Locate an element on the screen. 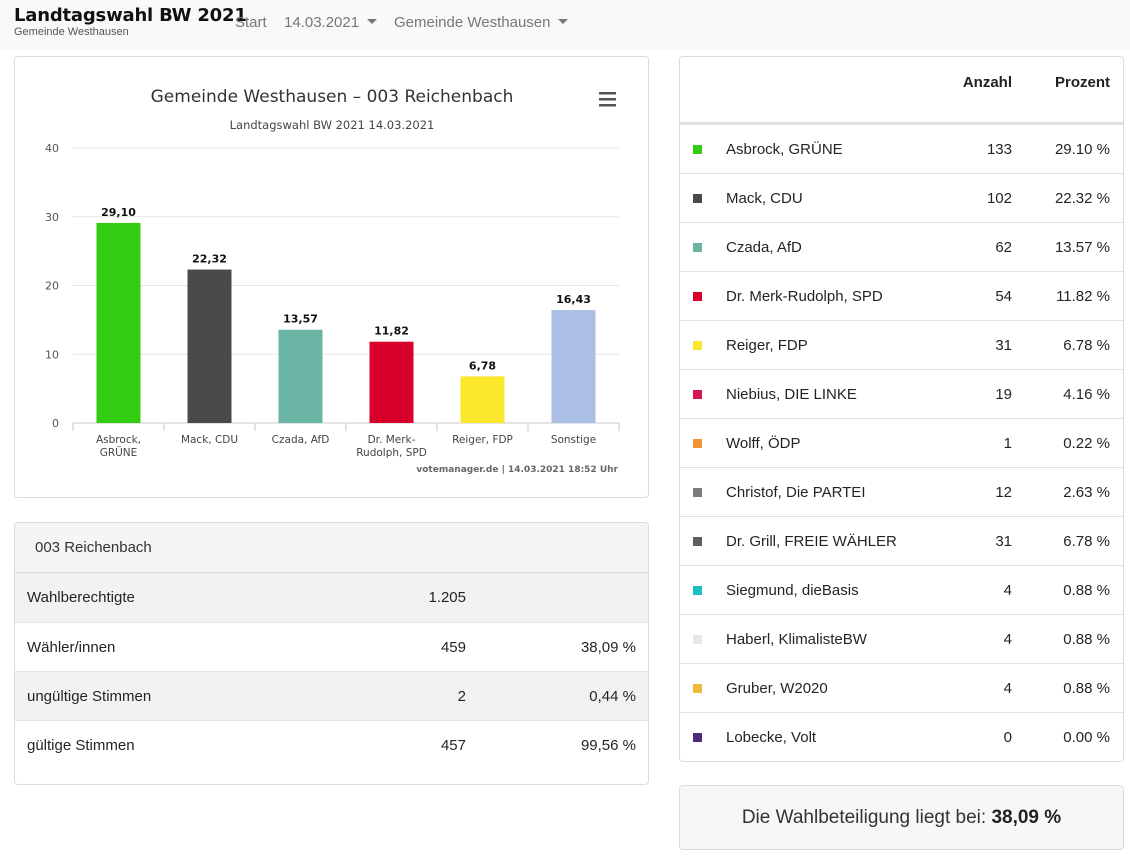 This screenshot has width=1130, height=857. col-header-count: Anzahl is located at coordinates (987, 82).